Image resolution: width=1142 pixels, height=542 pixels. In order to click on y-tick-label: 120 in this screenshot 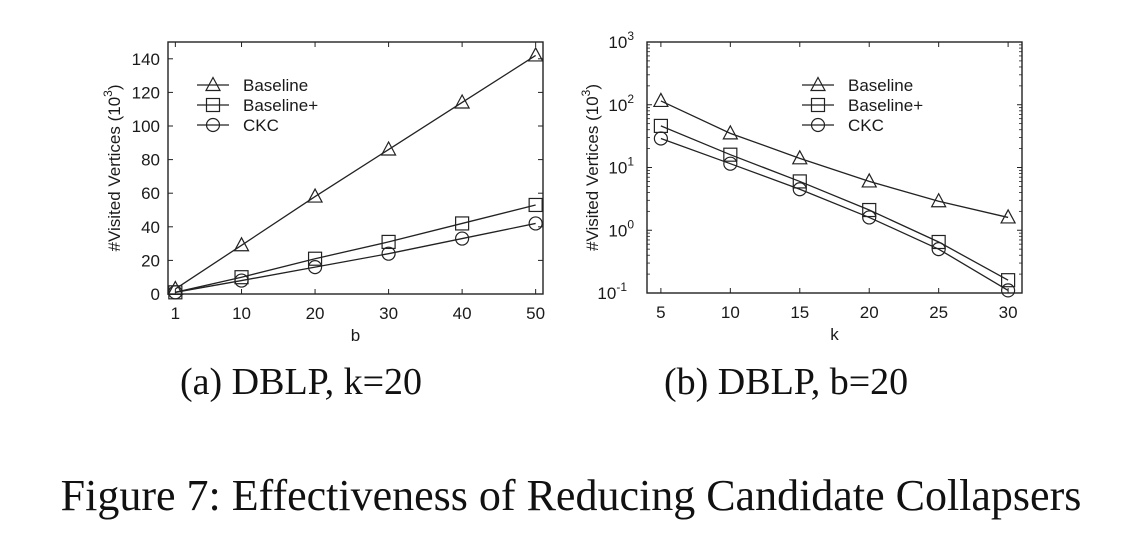, I will do `click(146, 92)`.